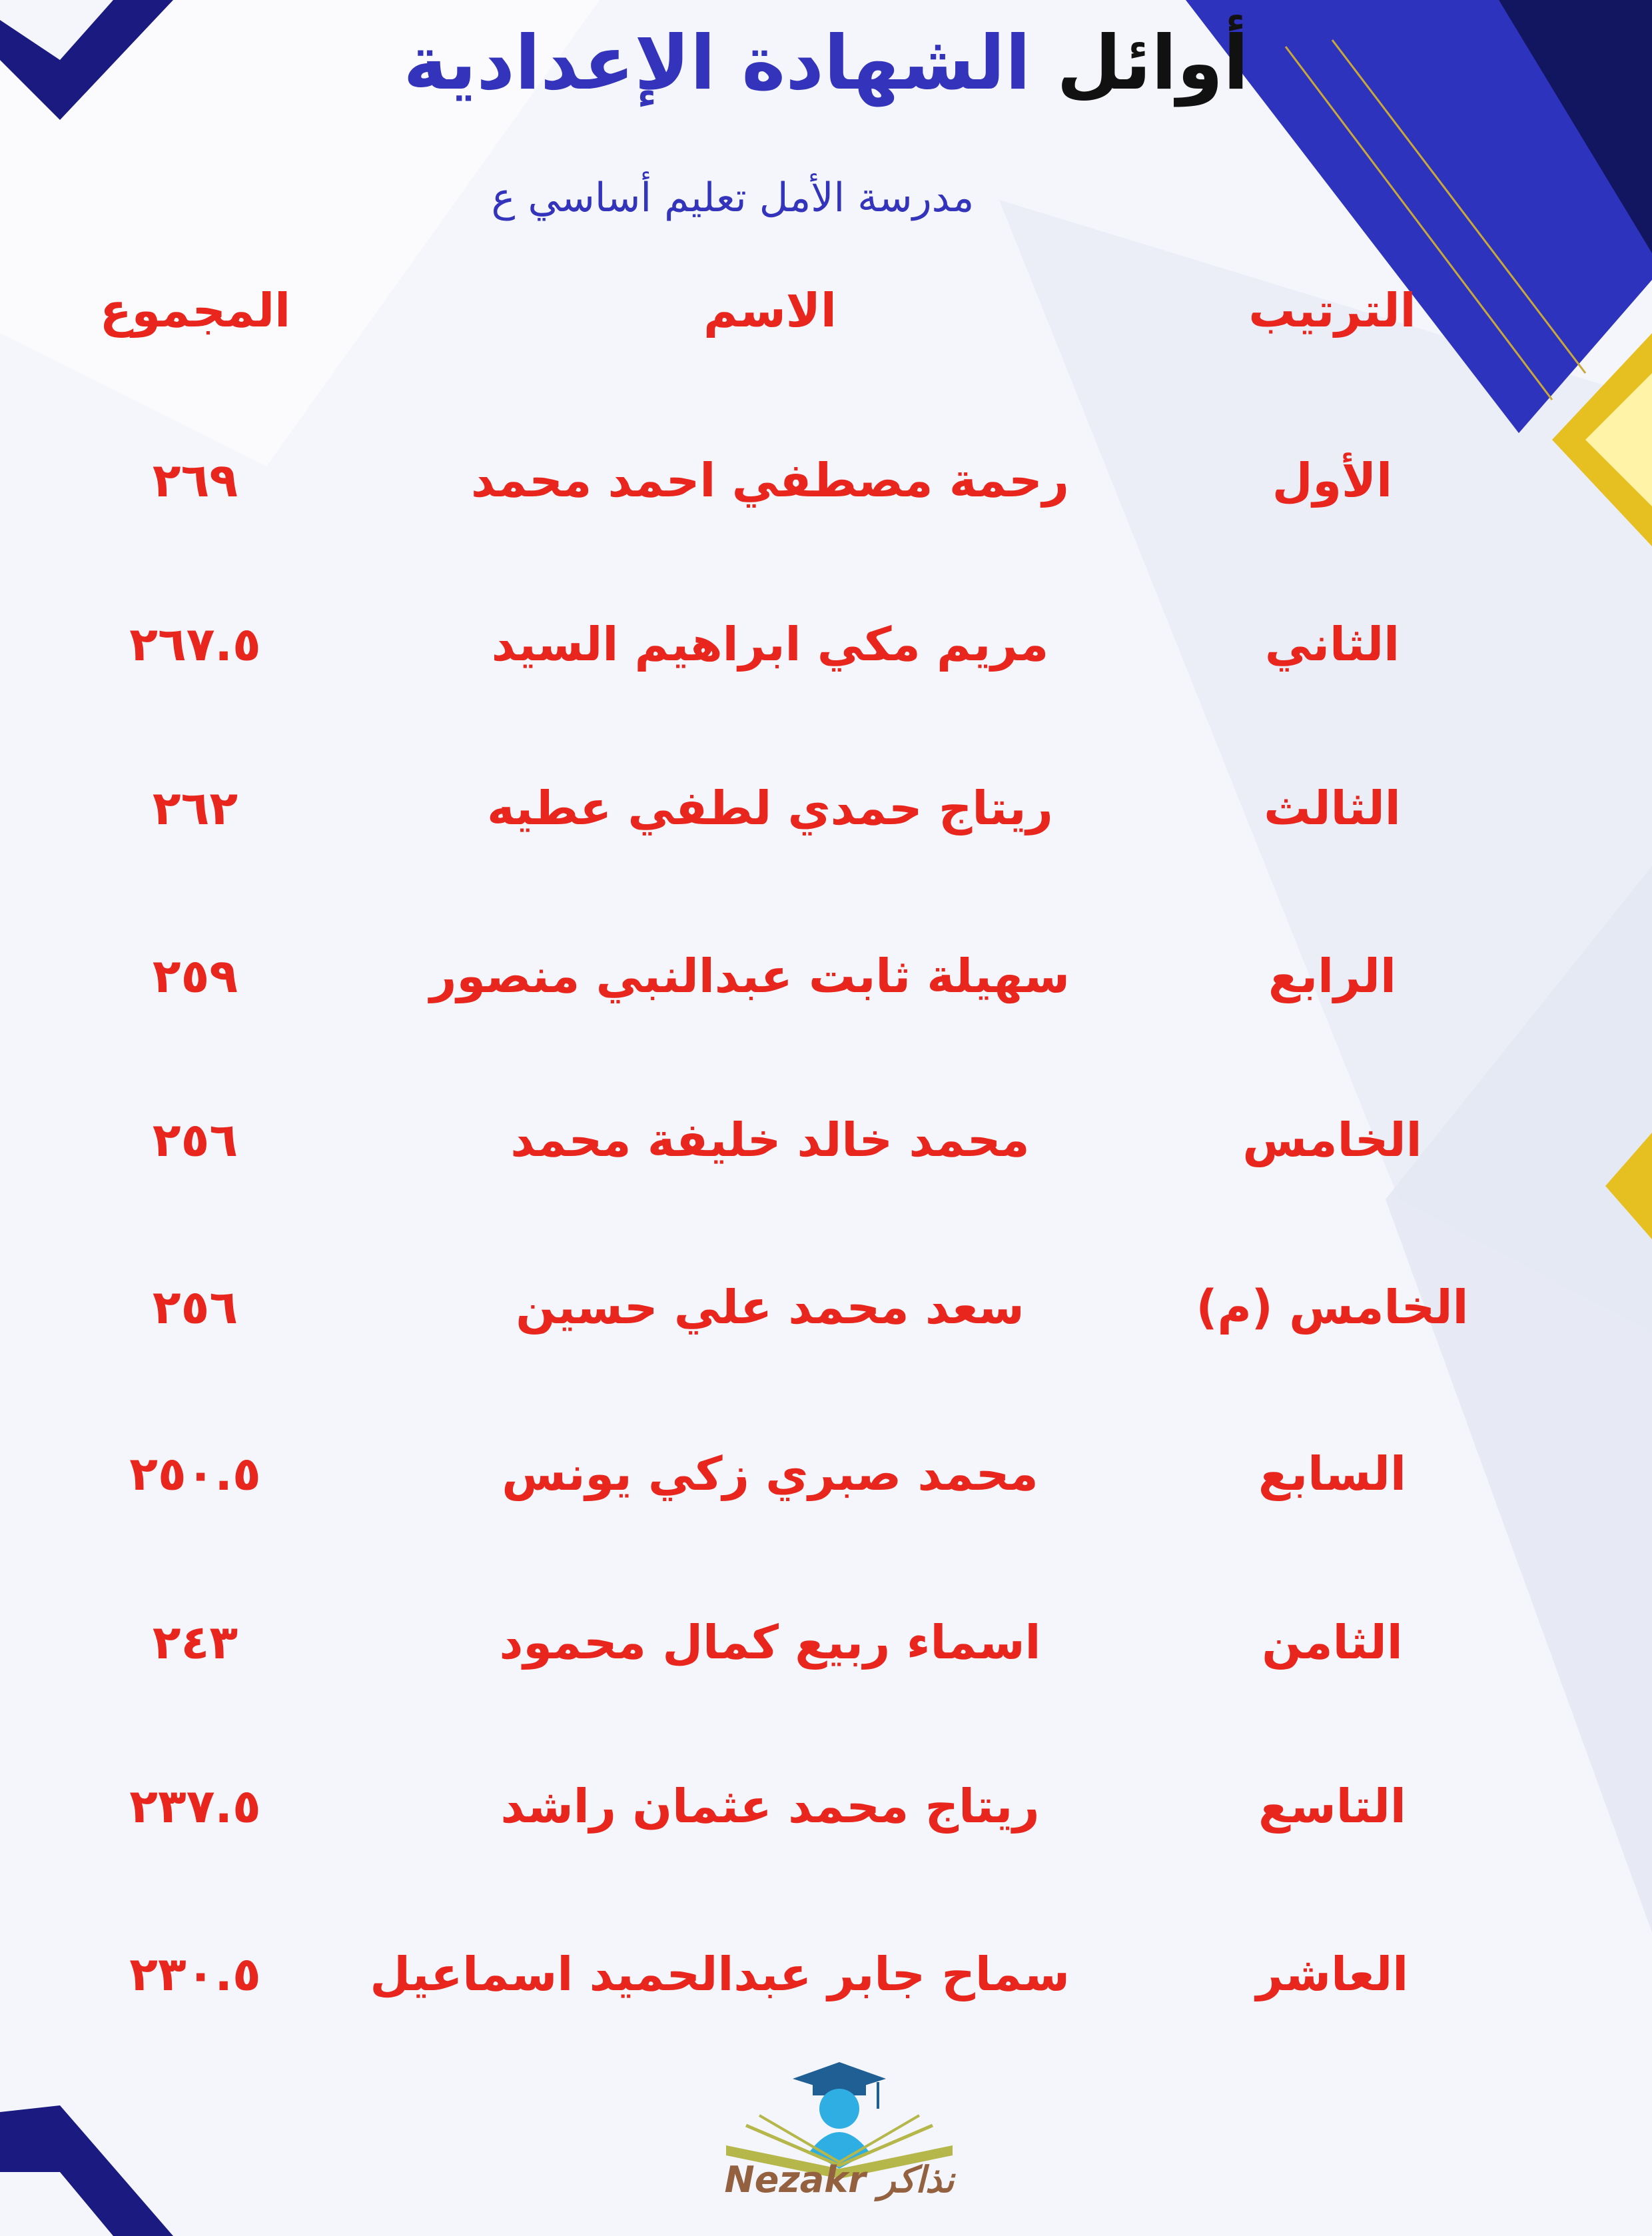 The height and width of the screenshot is (2236, 1652). Describe the element at coordinates (770, 1307) in the screenshot. I see `row-6-name: سعد محمد علي حسين` at that location.